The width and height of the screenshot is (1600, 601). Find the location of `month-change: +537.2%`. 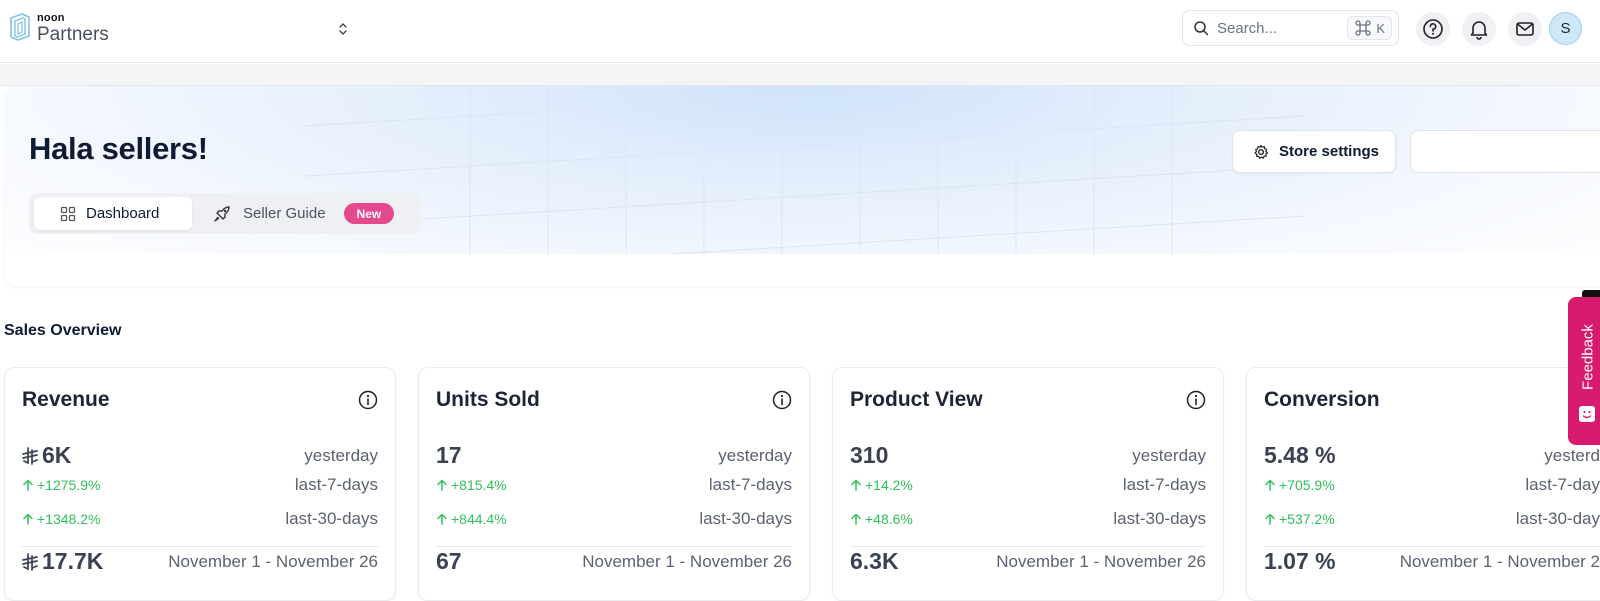

month-change: +537.2% is located at coordinates (1307, 519).